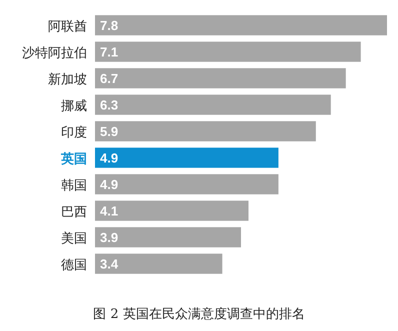 This screenshot has width=398, height=331. Describe the element at coordinates (109, 78) in the screenshot. I see `data-label: 6.7` at that location.